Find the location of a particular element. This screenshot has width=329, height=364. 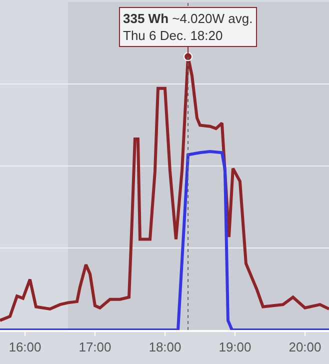

x-tick-label: 19:00 is located at coordinates (235, 347).